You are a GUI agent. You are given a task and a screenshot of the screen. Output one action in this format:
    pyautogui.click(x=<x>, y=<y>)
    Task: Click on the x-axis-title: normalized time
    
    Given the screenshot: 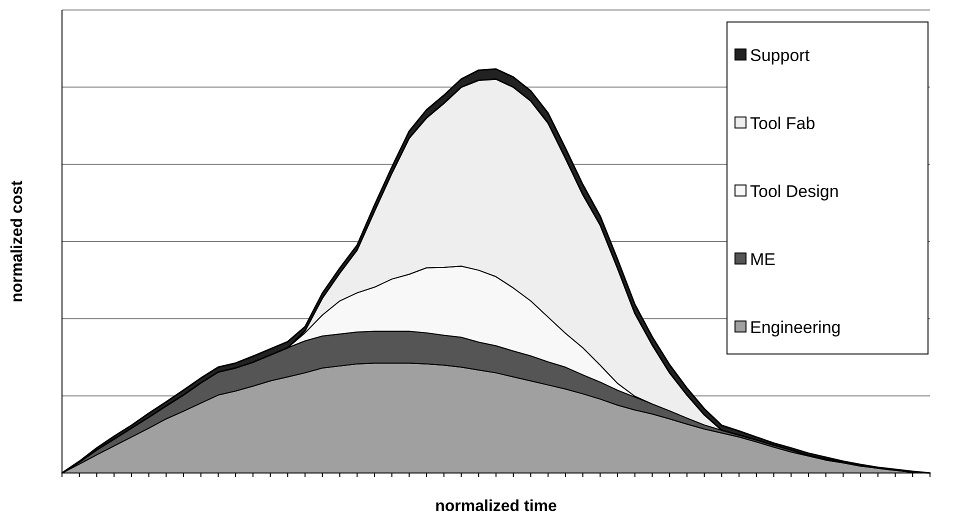 What is the action you would take?
    pyautogui.click(x=496, y=506)
    